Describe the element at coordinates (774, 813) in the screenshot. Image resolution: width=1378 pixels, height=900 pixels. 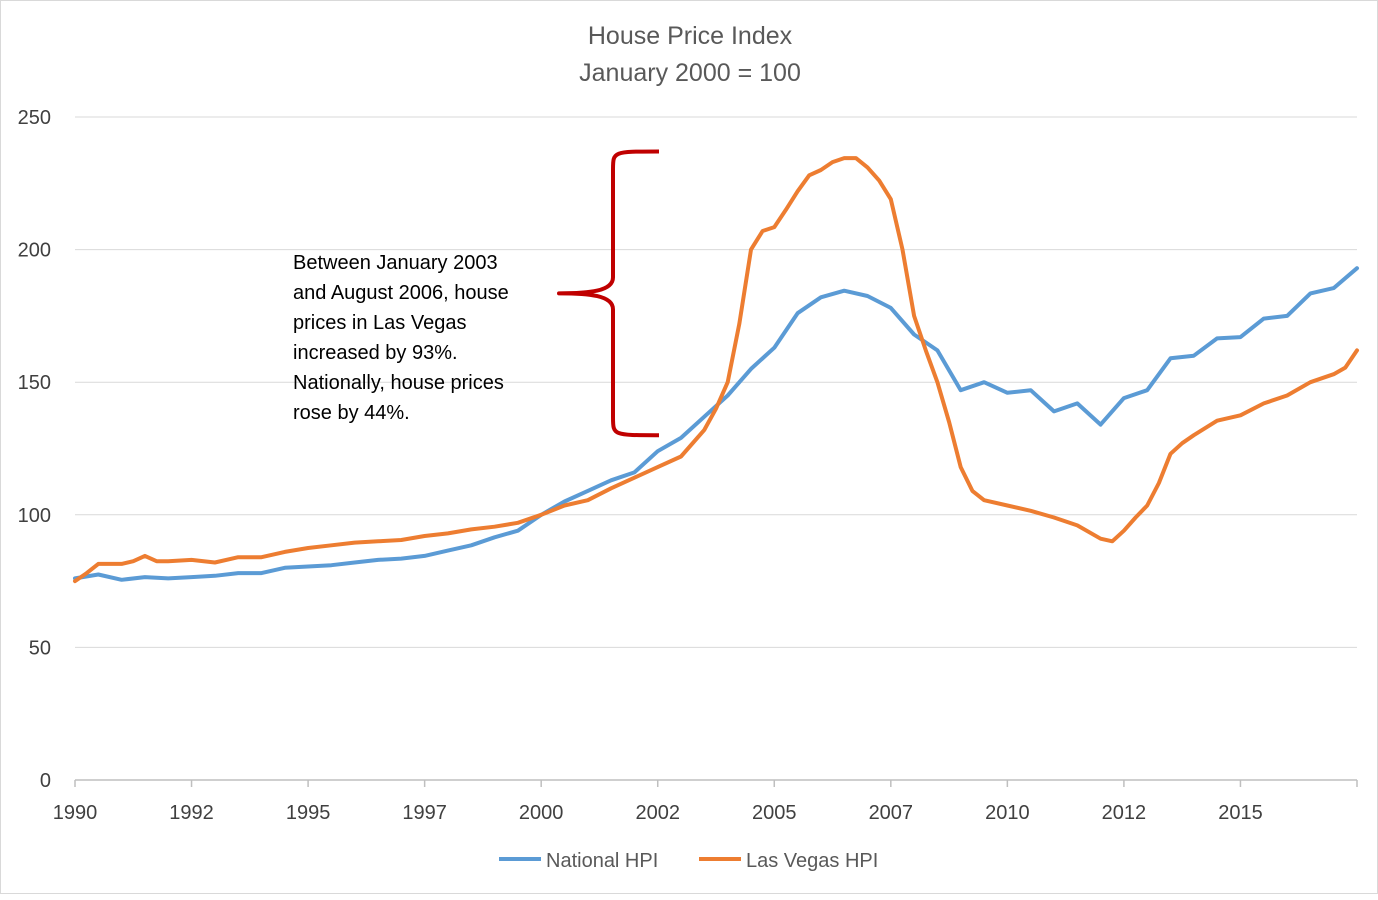
I see `x-tick-label-2005: 2005` at that location.